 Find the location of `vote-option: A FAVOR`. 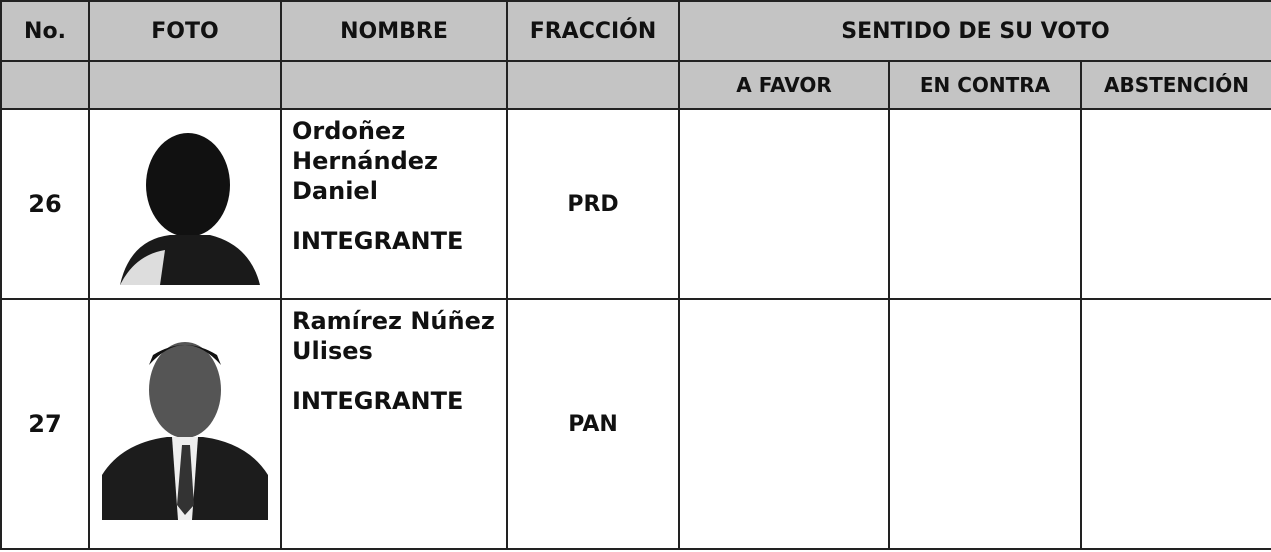

vote-option: A FAVOR is located at coordinates (784, 85).